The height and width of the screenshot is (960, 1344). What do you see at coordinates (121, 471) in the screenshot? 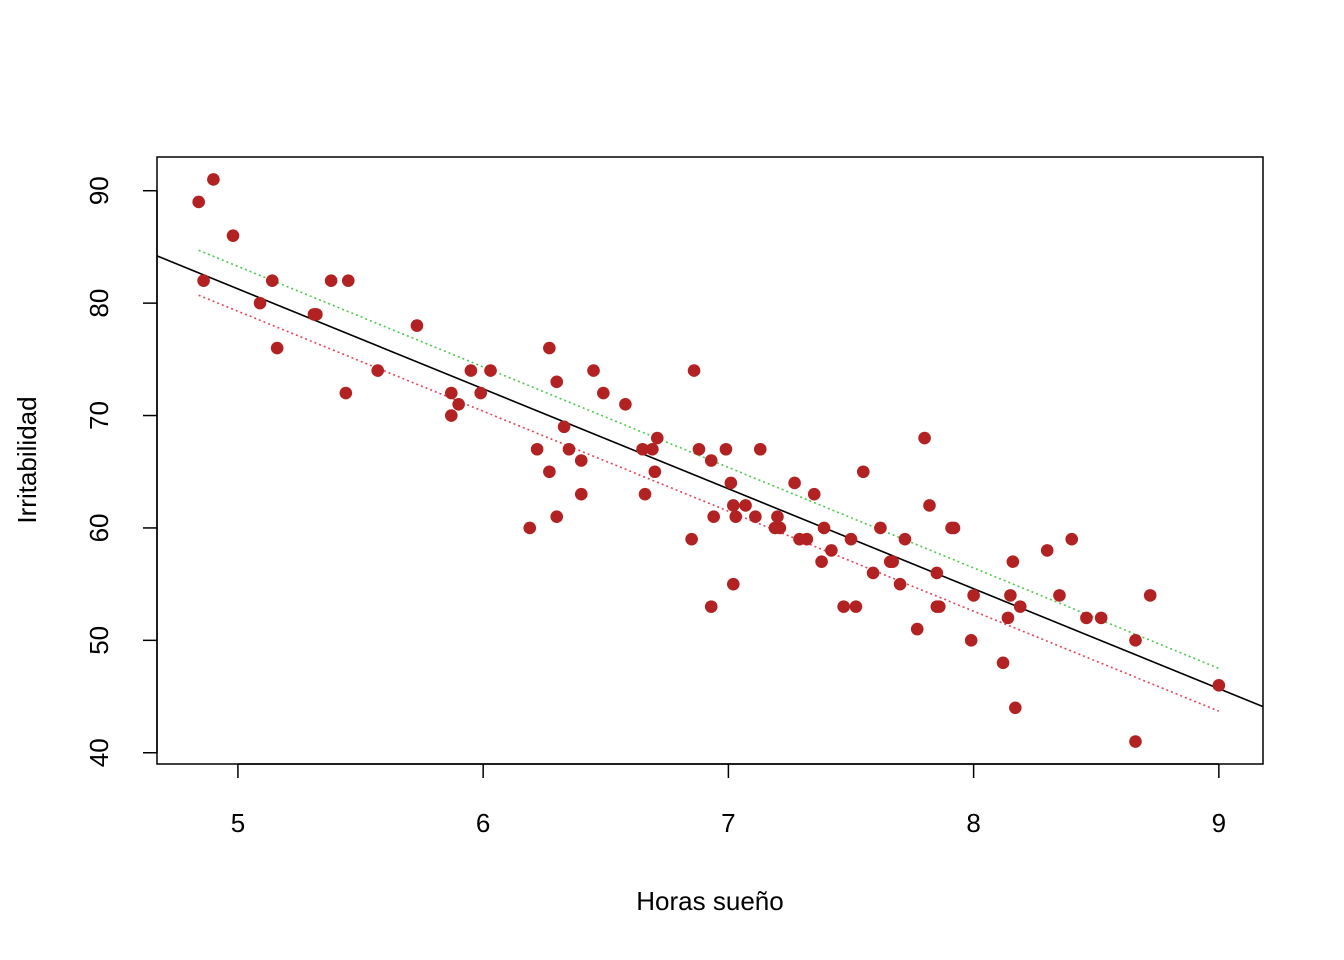
I see `y-axis: 40 50 60 70 80 90` at bounding box center [121, 471].